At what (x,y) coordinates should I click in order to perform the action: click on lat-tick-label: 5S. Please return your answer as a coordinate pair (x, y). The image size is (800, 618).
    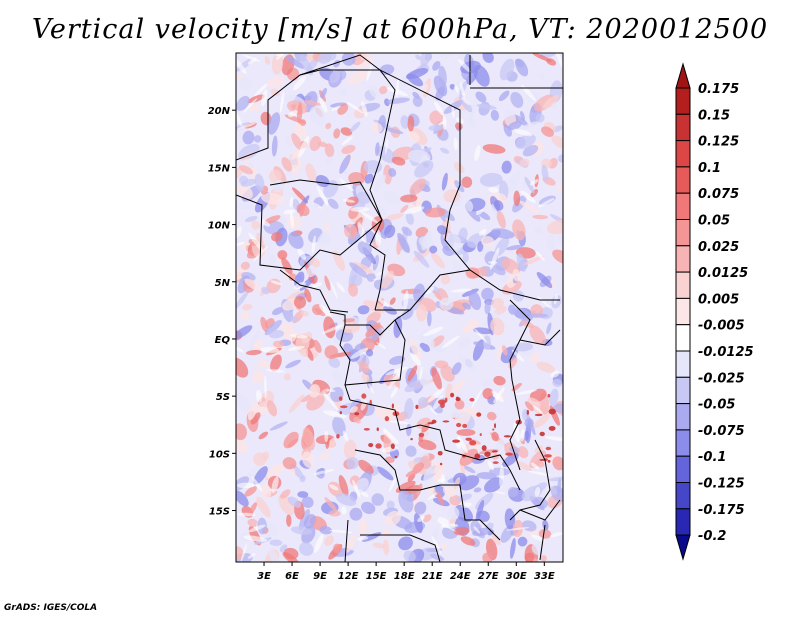
    Looking at the image, I should click on (223, 397).